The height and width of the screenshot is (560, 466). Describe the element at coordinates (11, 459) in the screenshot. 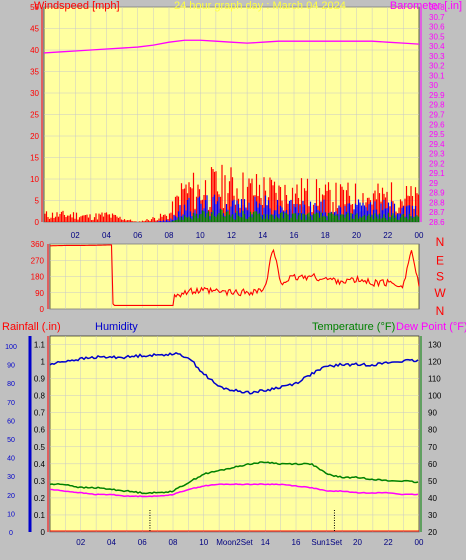

I see `humidity-y-tick-label: 40` at that location.